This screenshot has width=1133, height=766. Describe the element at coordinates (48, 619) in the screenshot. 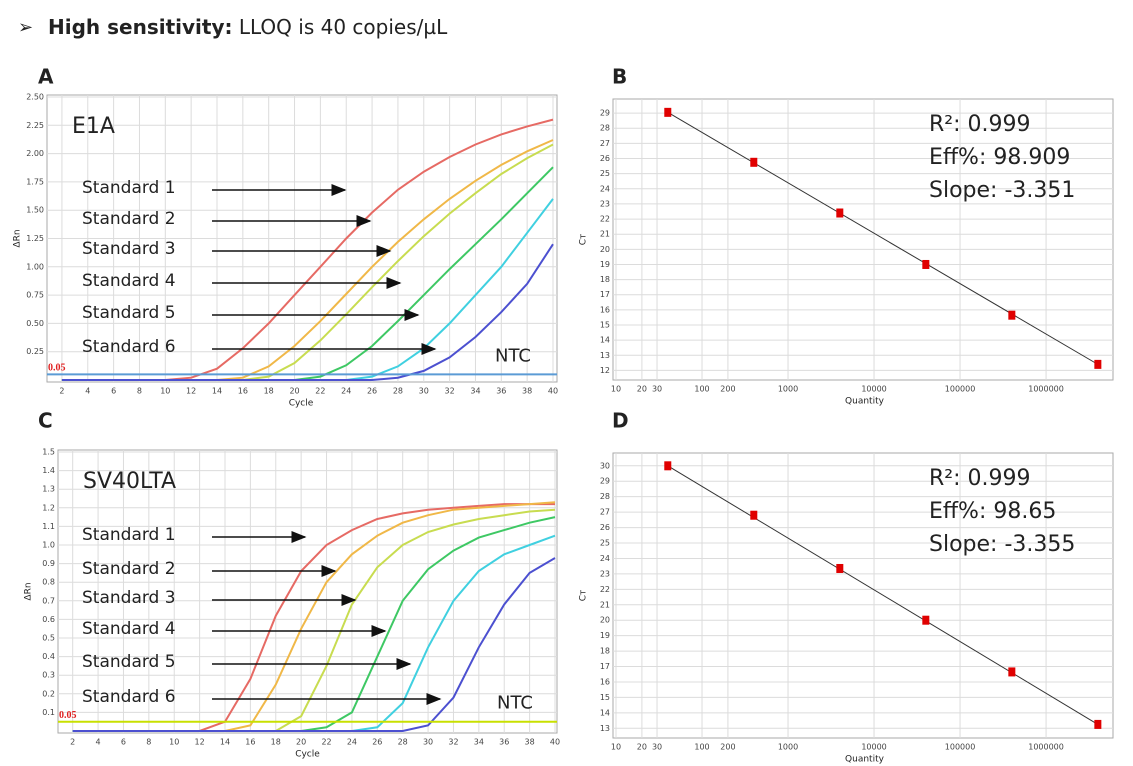

I see `y-tick-label: 0.6` at that location.